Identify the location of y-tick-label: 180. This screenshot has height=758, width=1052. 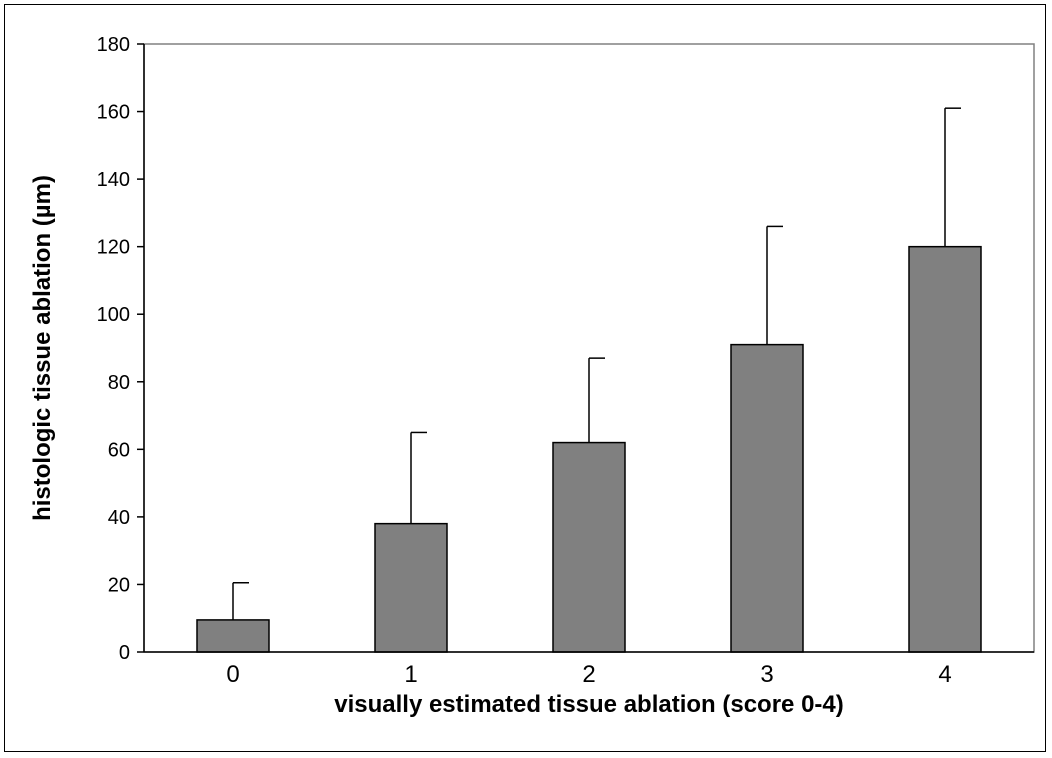
(113, 45).